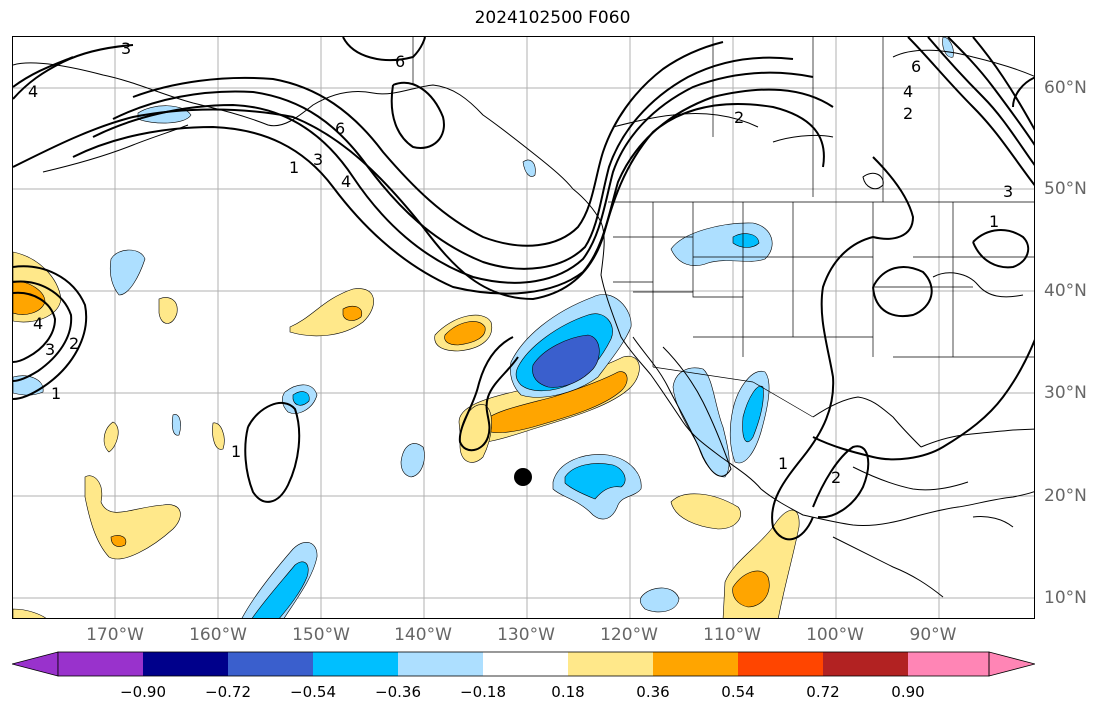 This screenshot has height=712, width=1105. What do you see at coordinates (1011, 664) in the screenshot?
I see `colorbar-extend-high` at bounding box center [1011, 664].